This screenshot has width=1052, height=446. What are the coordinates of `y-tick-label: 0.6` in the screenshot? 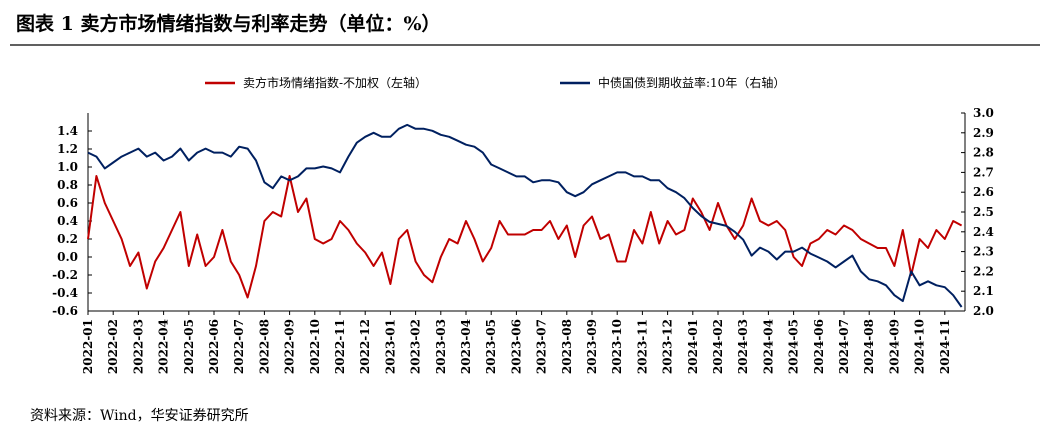 It's located at (67, 203).